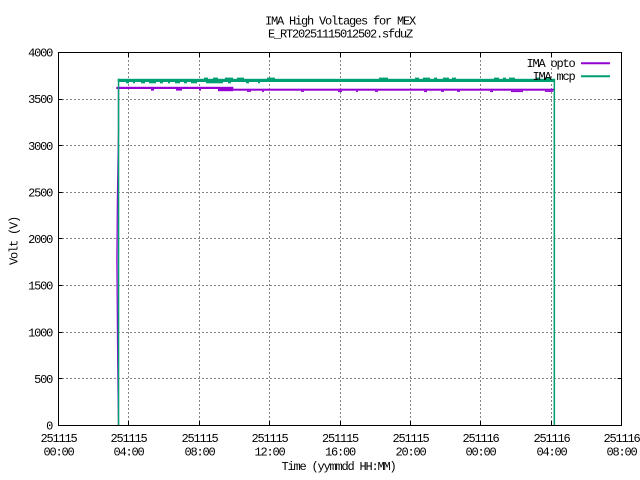 This screenshot has height=480, width=640. Describe the element at coordinates (340, 34) in the screenshot. I see `svg-text: E_RT20251115012502.sfduZ` at that location.